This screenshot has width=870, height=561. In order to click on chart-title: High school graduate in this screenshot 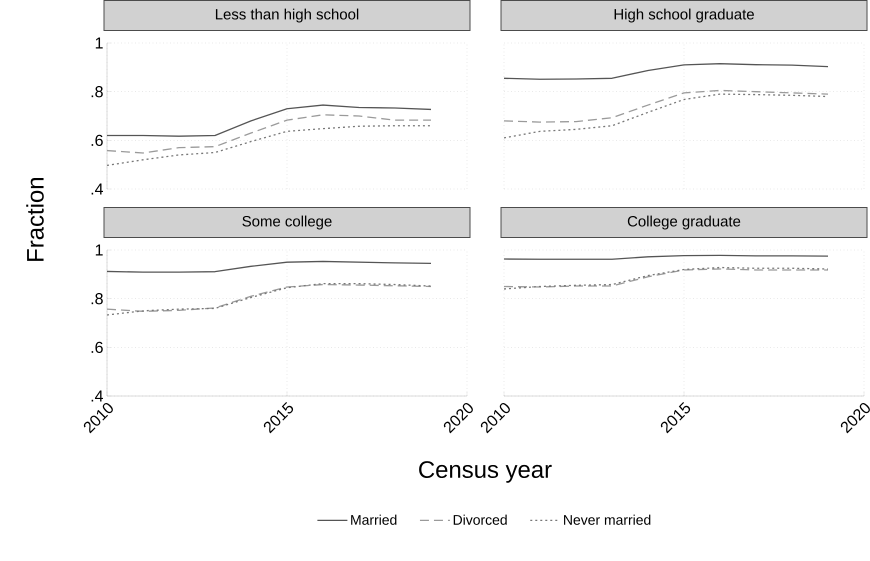, I will do `click(684, 15)`.